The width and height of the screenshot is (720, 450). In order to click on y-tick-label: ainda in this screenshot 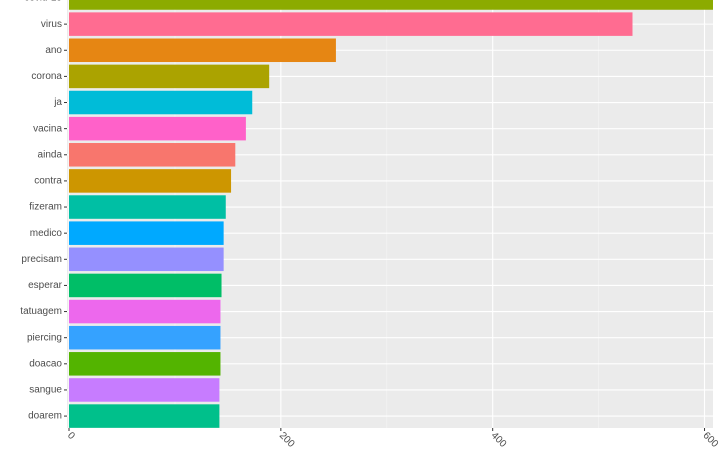, I will do `click(50, 154)`.